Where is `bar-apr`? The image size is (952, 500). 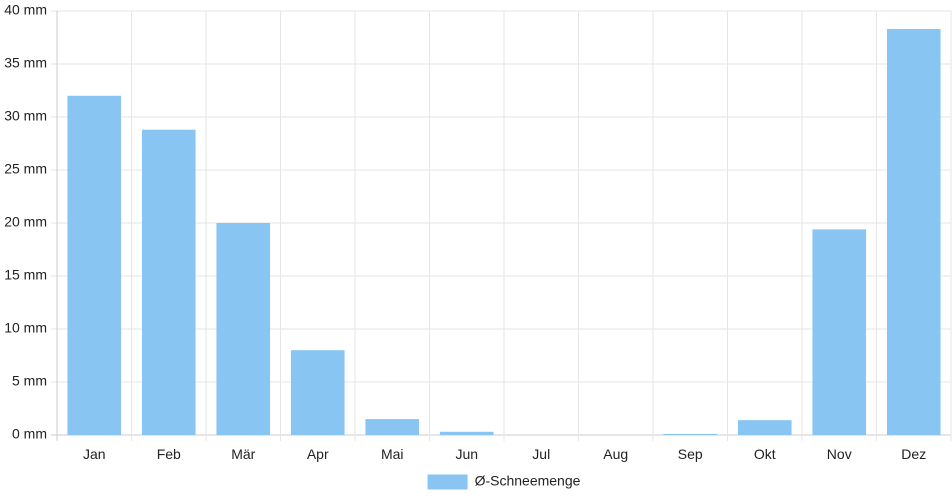 bar-apr is located at coordinates (317, 392).